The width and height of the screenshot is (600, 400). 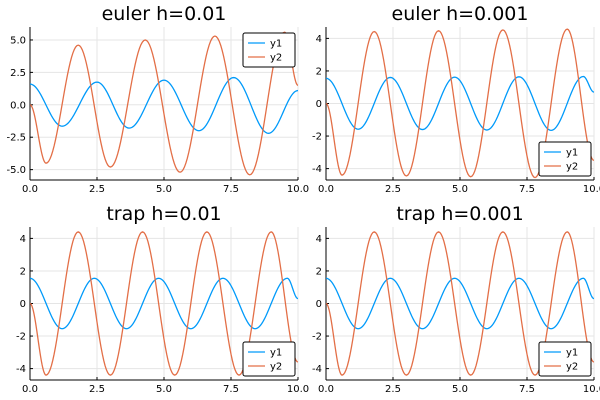 I want to click on subplot-title: trap h=0.001, so click(x=459, y=214).